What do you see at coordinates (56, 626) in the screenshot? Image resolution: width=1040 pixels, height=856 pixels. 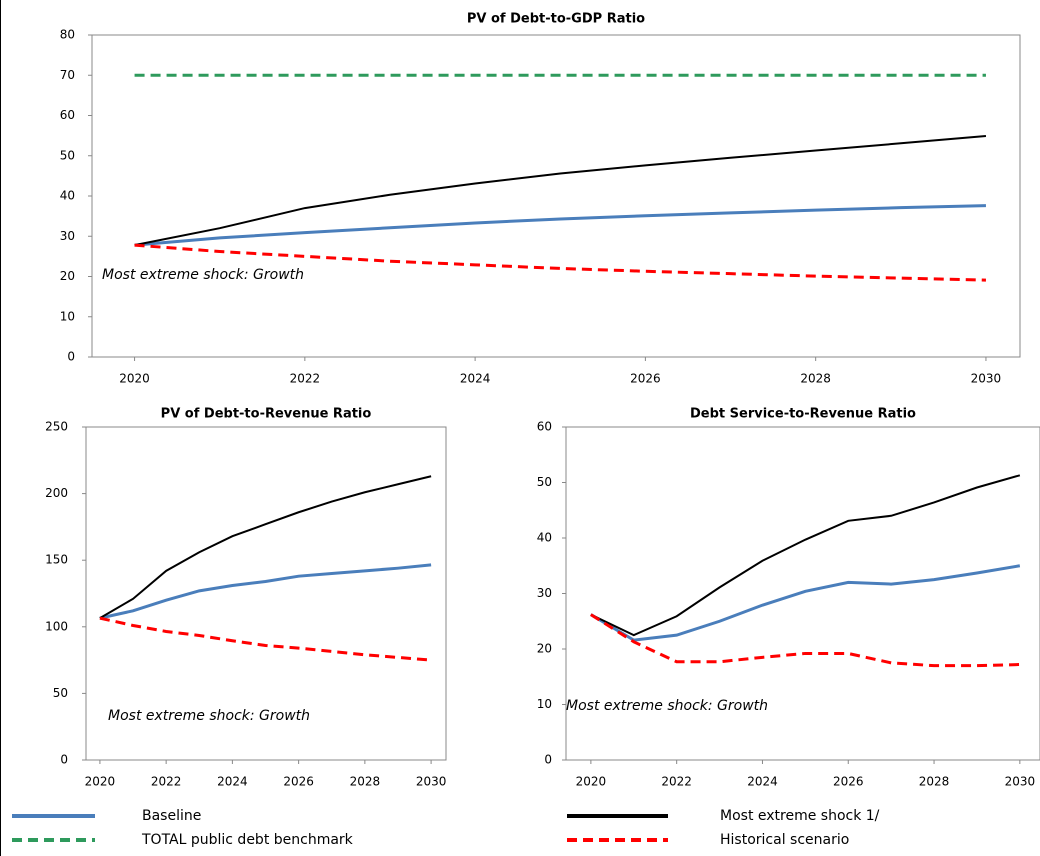 I see `y-tick-label: 100` at bounding box center [56, 626].